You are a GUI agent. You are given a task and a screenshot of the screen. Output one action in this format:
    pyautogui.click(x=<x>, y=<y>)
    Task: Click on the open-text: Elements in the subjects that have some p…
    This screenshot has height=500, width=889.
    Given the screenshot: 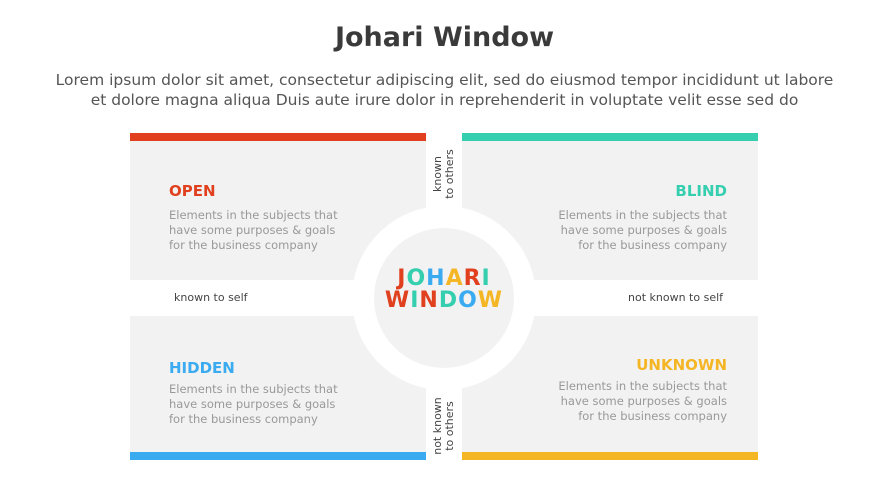 What is the action you would take?
    pyautogui.click(x=253, y=230)
    